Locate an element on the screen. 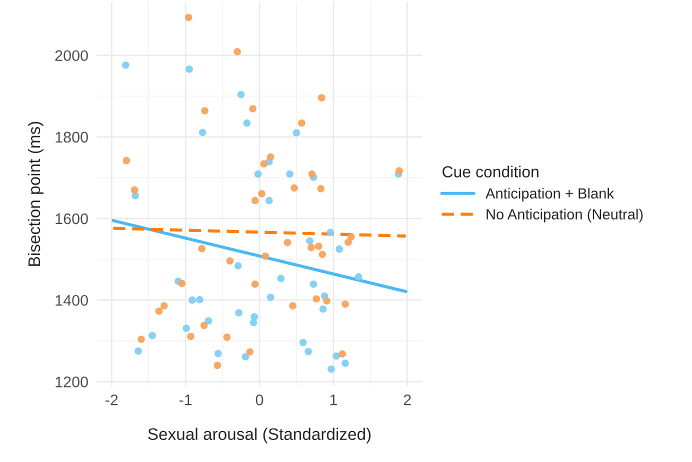 The image size is (692, 462). x-tick-label: -1 is located at coordinates (185, 400).